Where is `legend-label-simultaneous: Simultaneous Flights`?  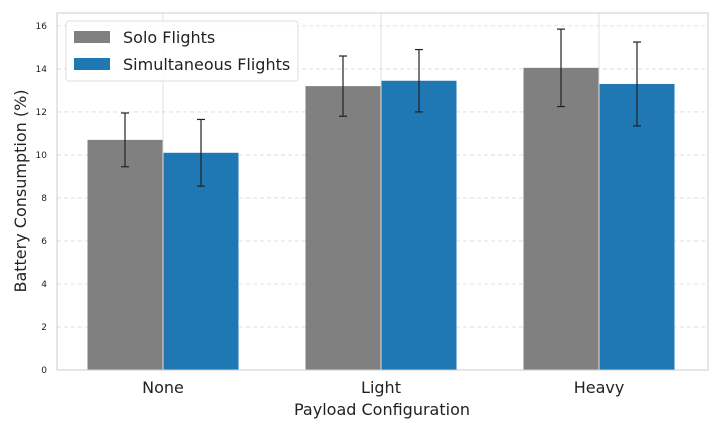 legend-label-simultaneous: Simultaneous Flights is located at coordinates (206, 64).